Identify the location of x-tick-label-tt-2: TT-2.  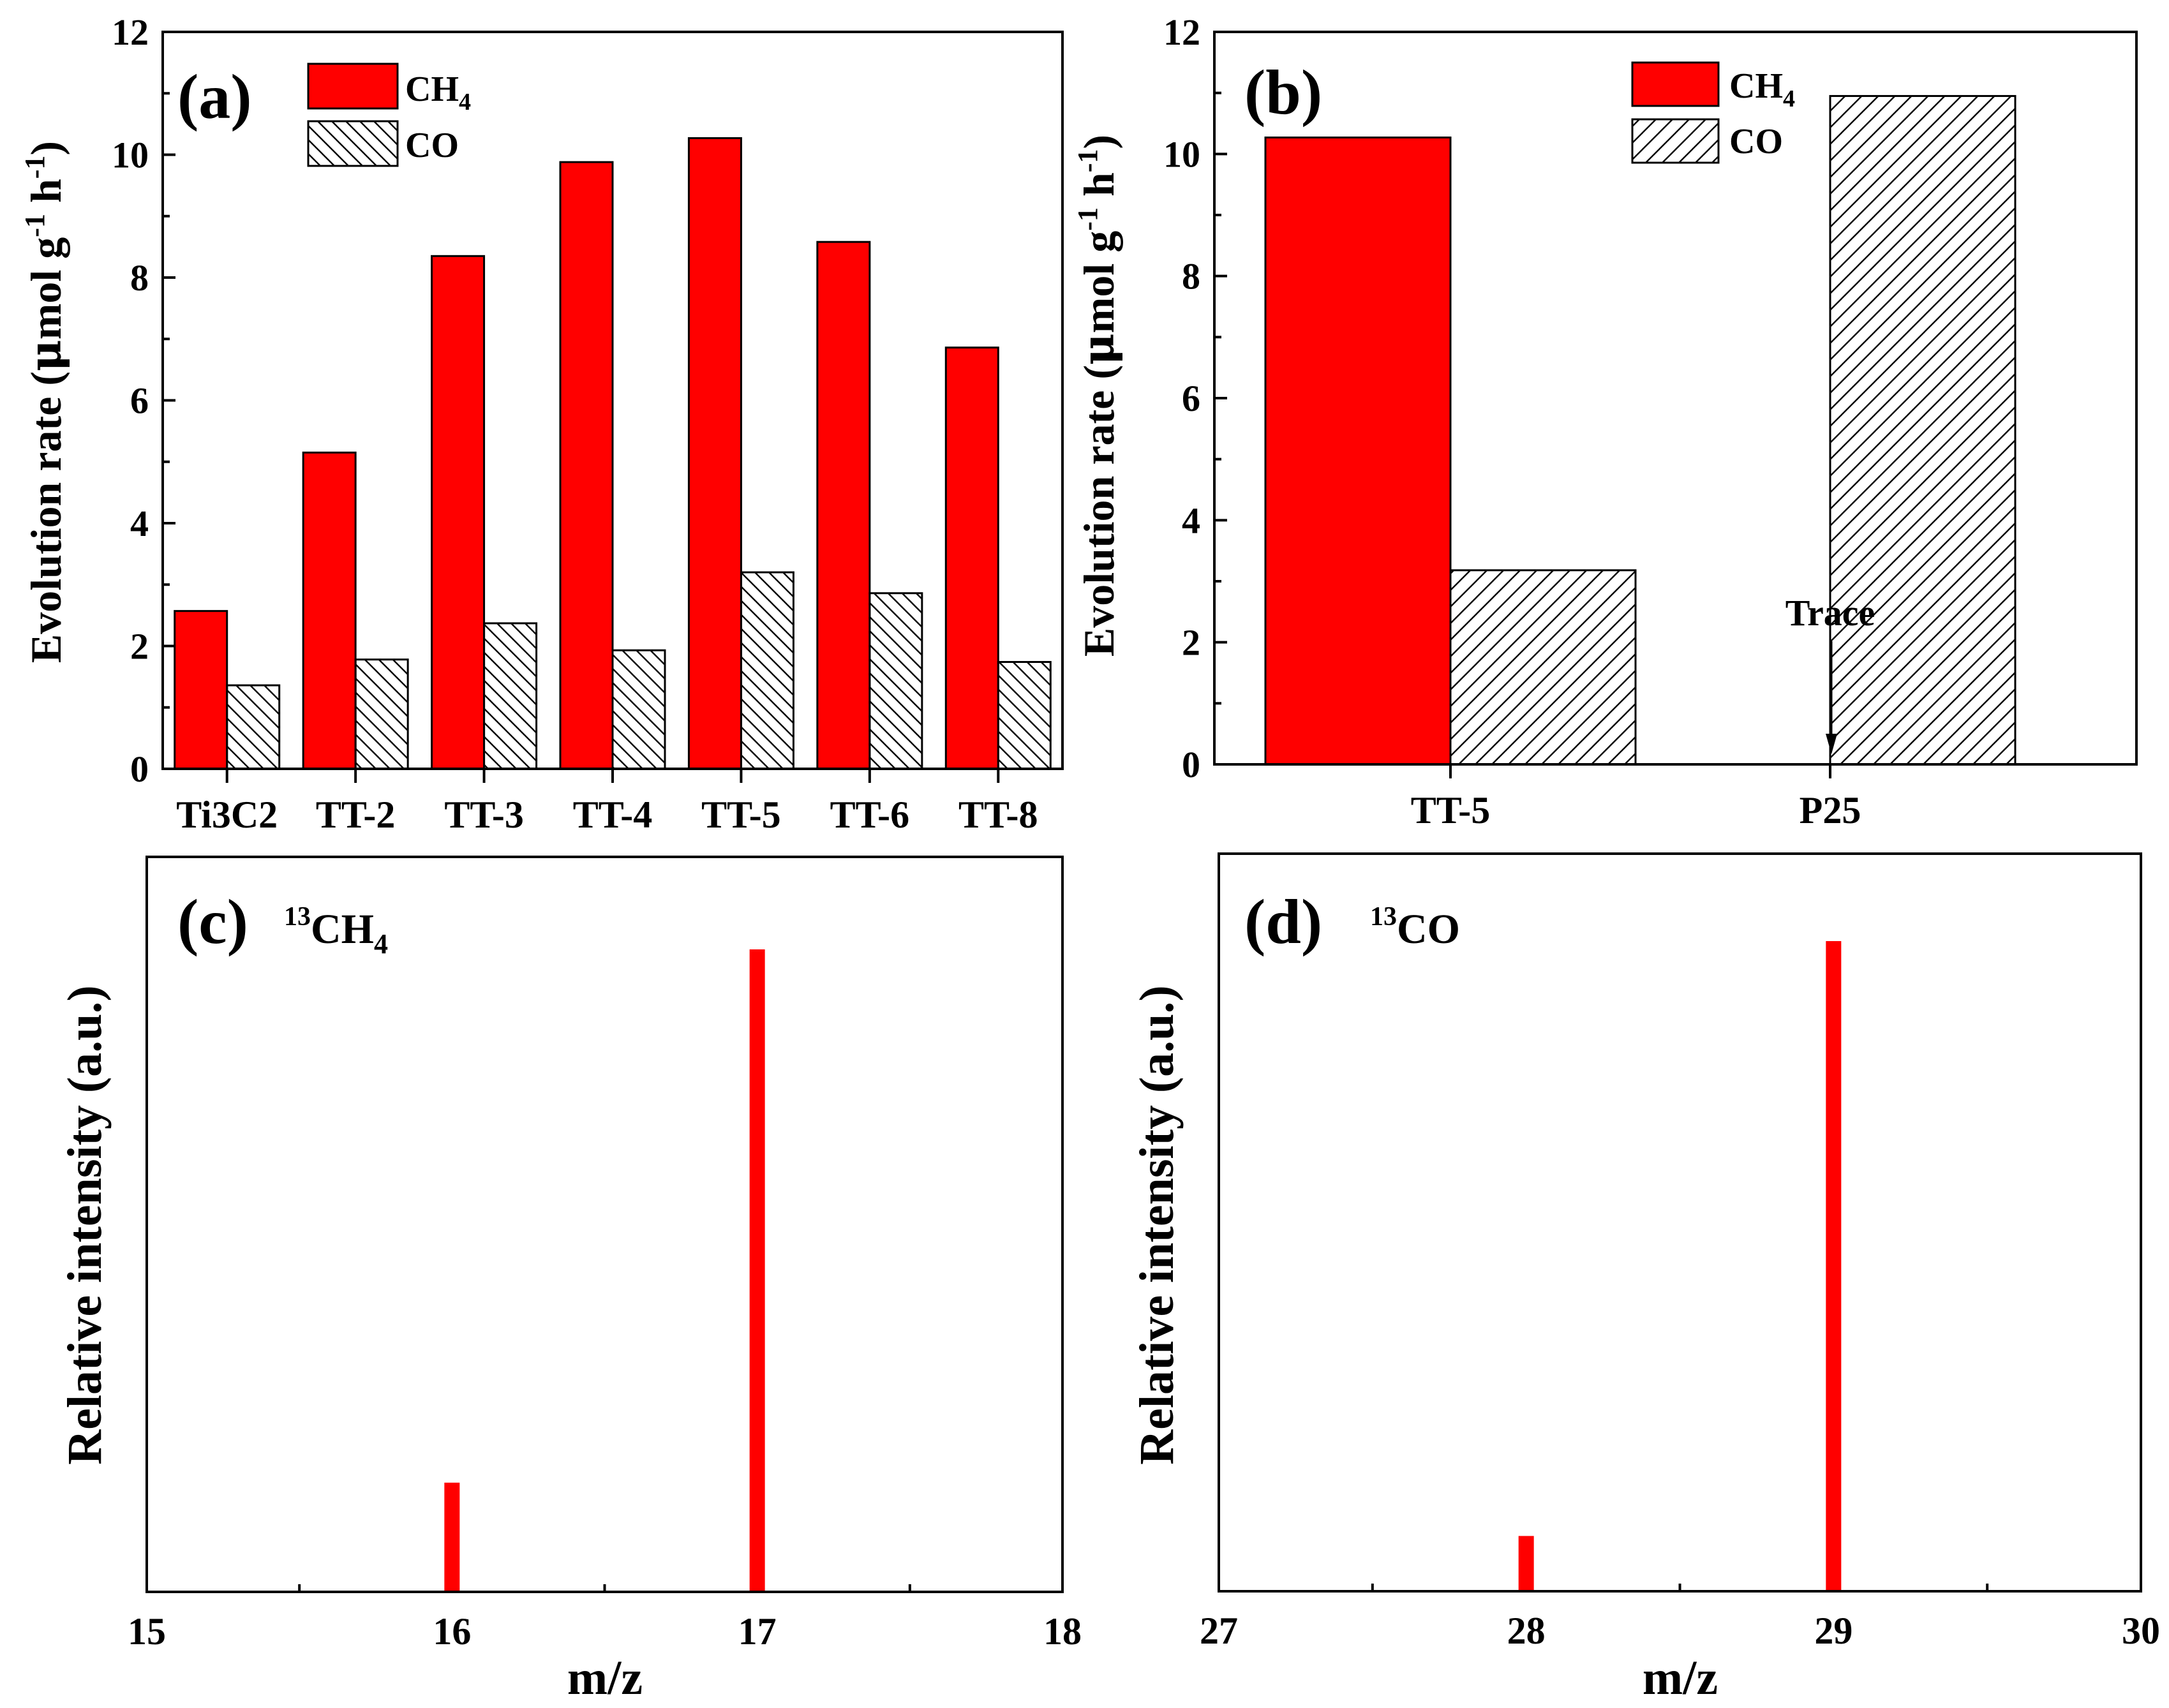
(356, 815).